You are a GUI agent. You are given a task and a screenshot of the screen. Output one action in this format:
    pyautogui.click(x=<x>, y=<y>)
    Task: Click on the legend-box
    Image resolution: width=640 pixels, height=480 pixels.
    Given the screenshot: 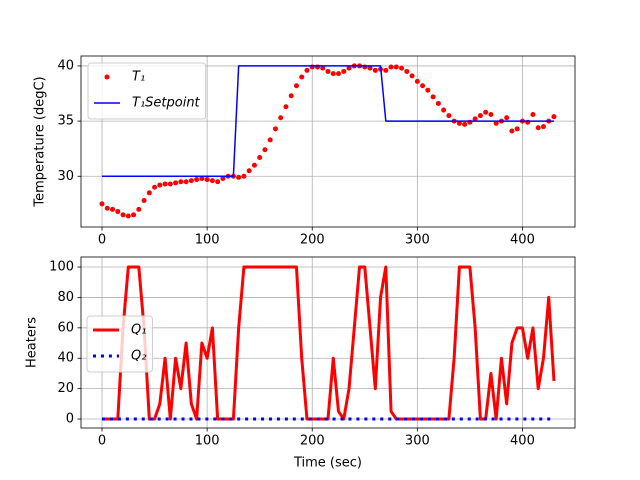 What is the action you would take?
    pyautogui.click(x=147, y=91)
    